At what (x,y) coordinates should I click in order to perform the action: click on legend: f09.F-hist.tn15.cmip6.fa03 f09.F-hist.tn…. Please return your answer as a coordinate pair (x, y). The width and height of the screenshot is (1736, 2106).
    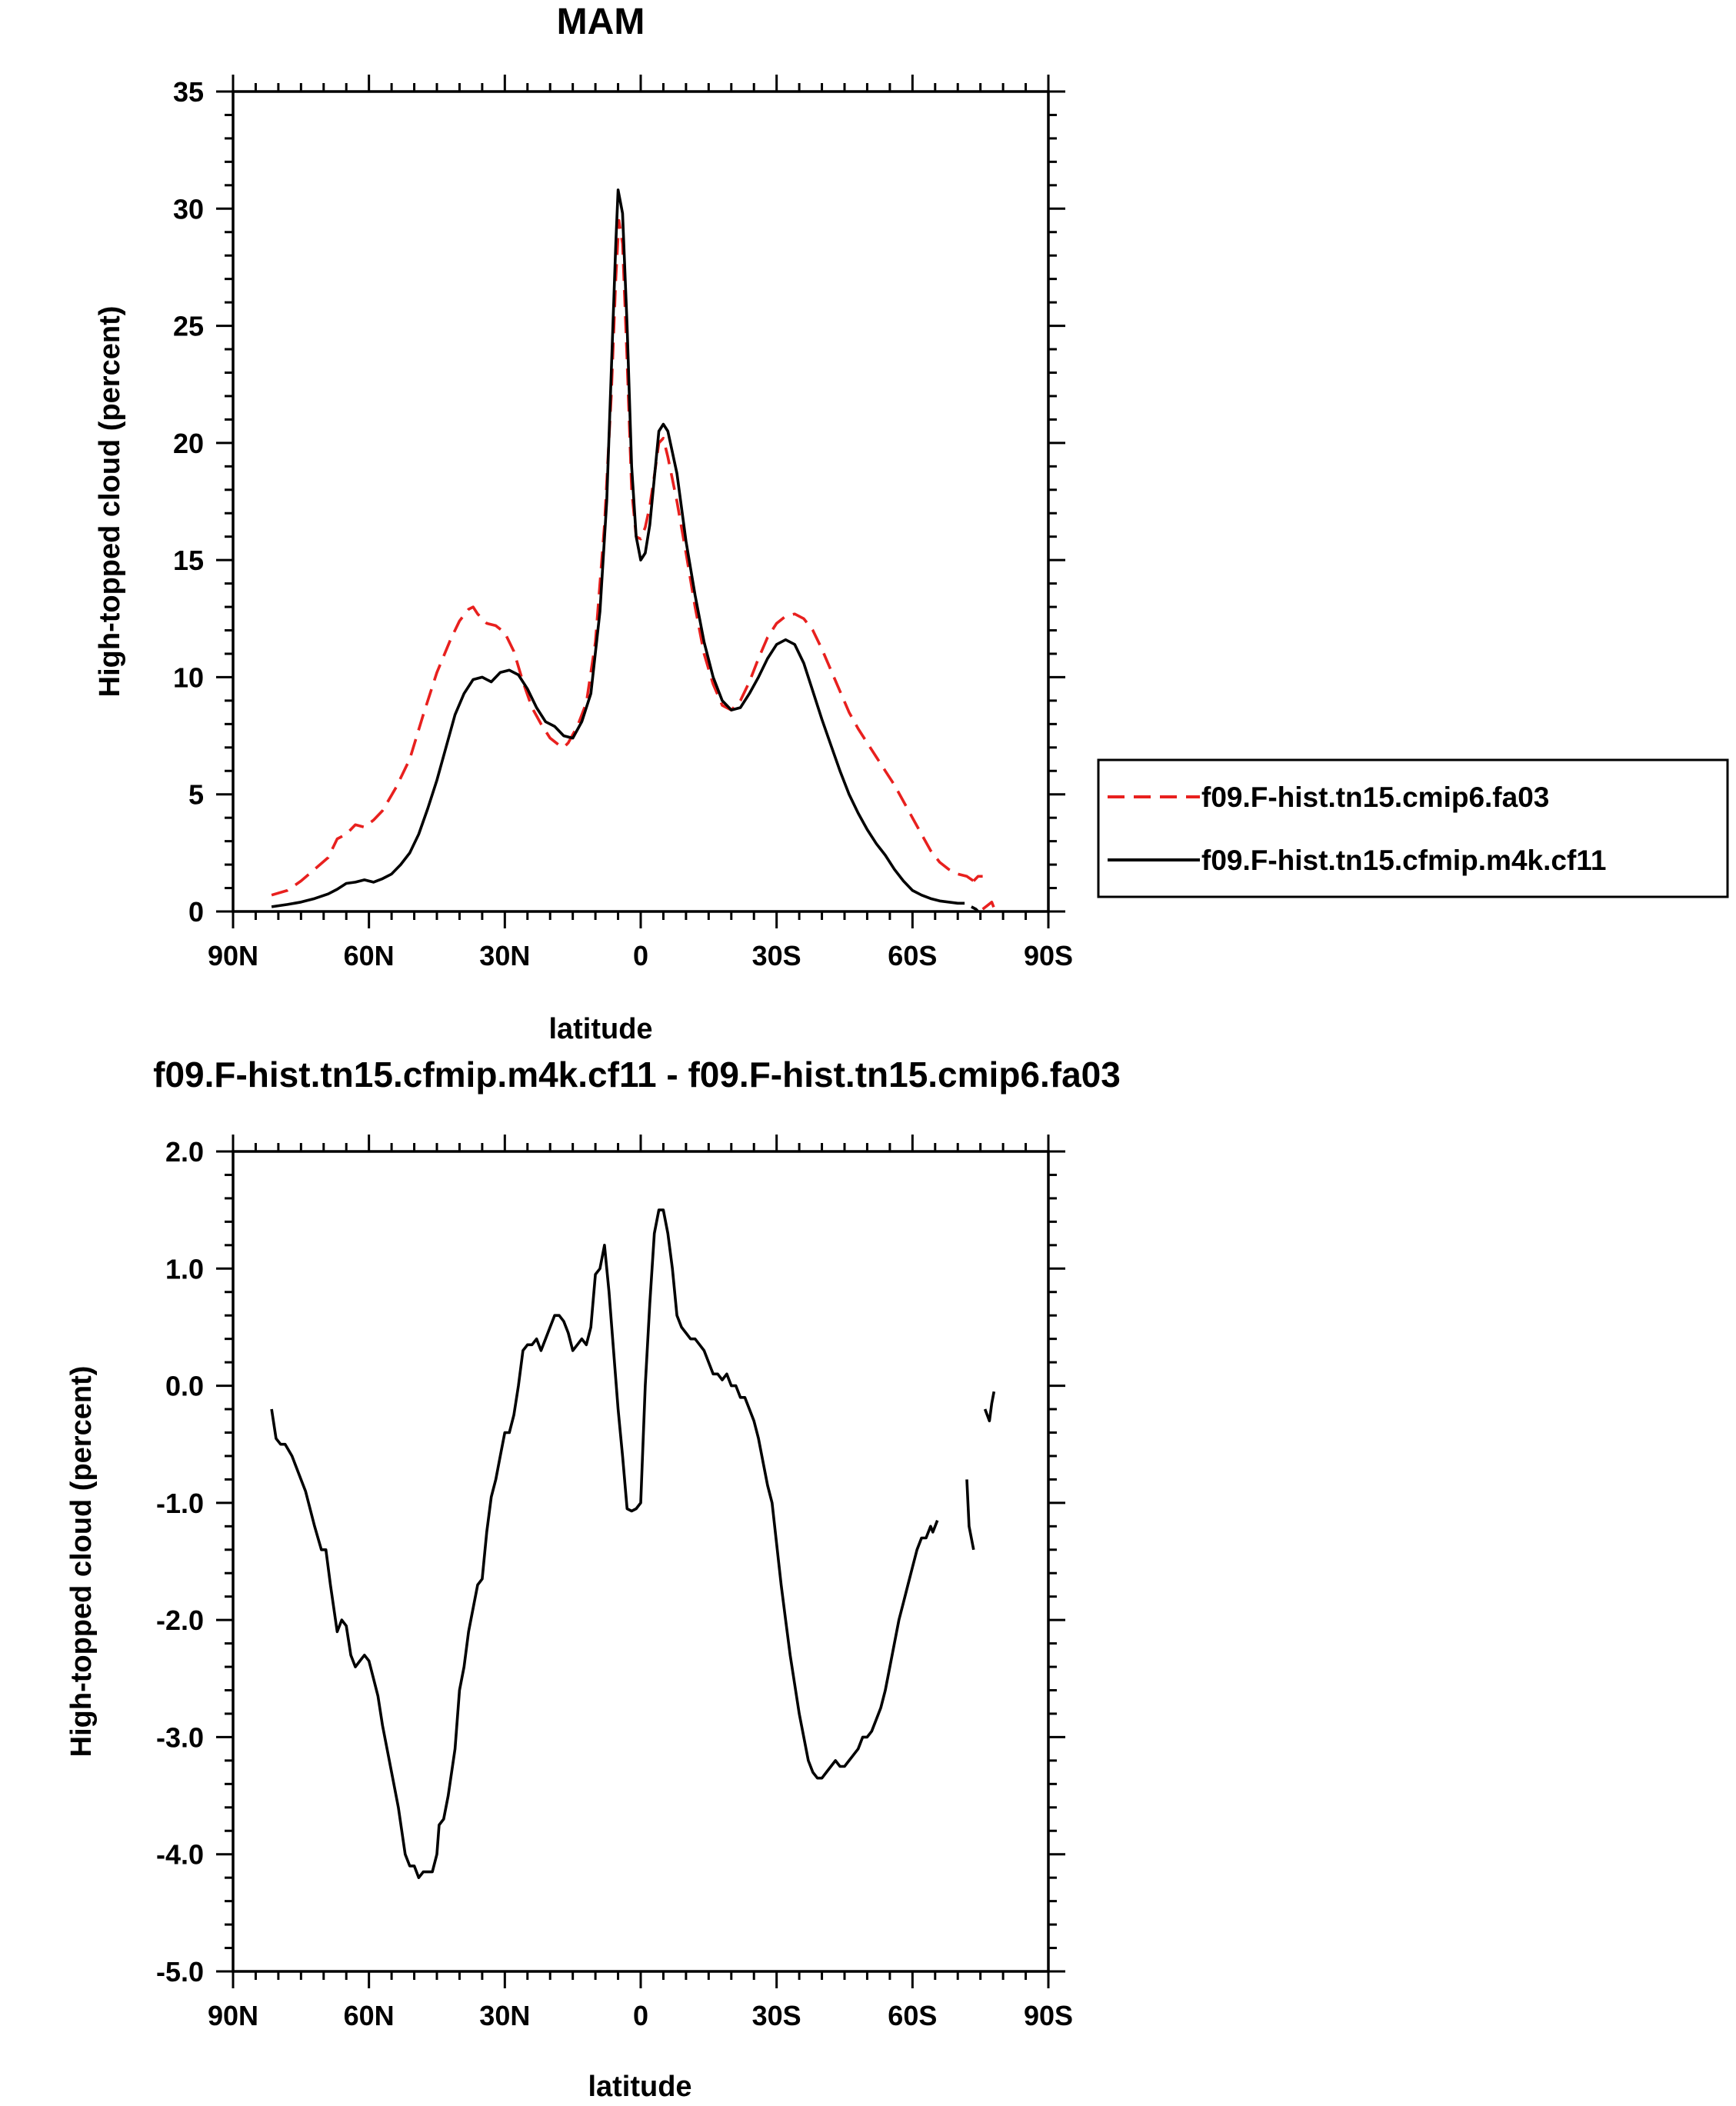
    Looking at the image, I should click on (1413, 828).